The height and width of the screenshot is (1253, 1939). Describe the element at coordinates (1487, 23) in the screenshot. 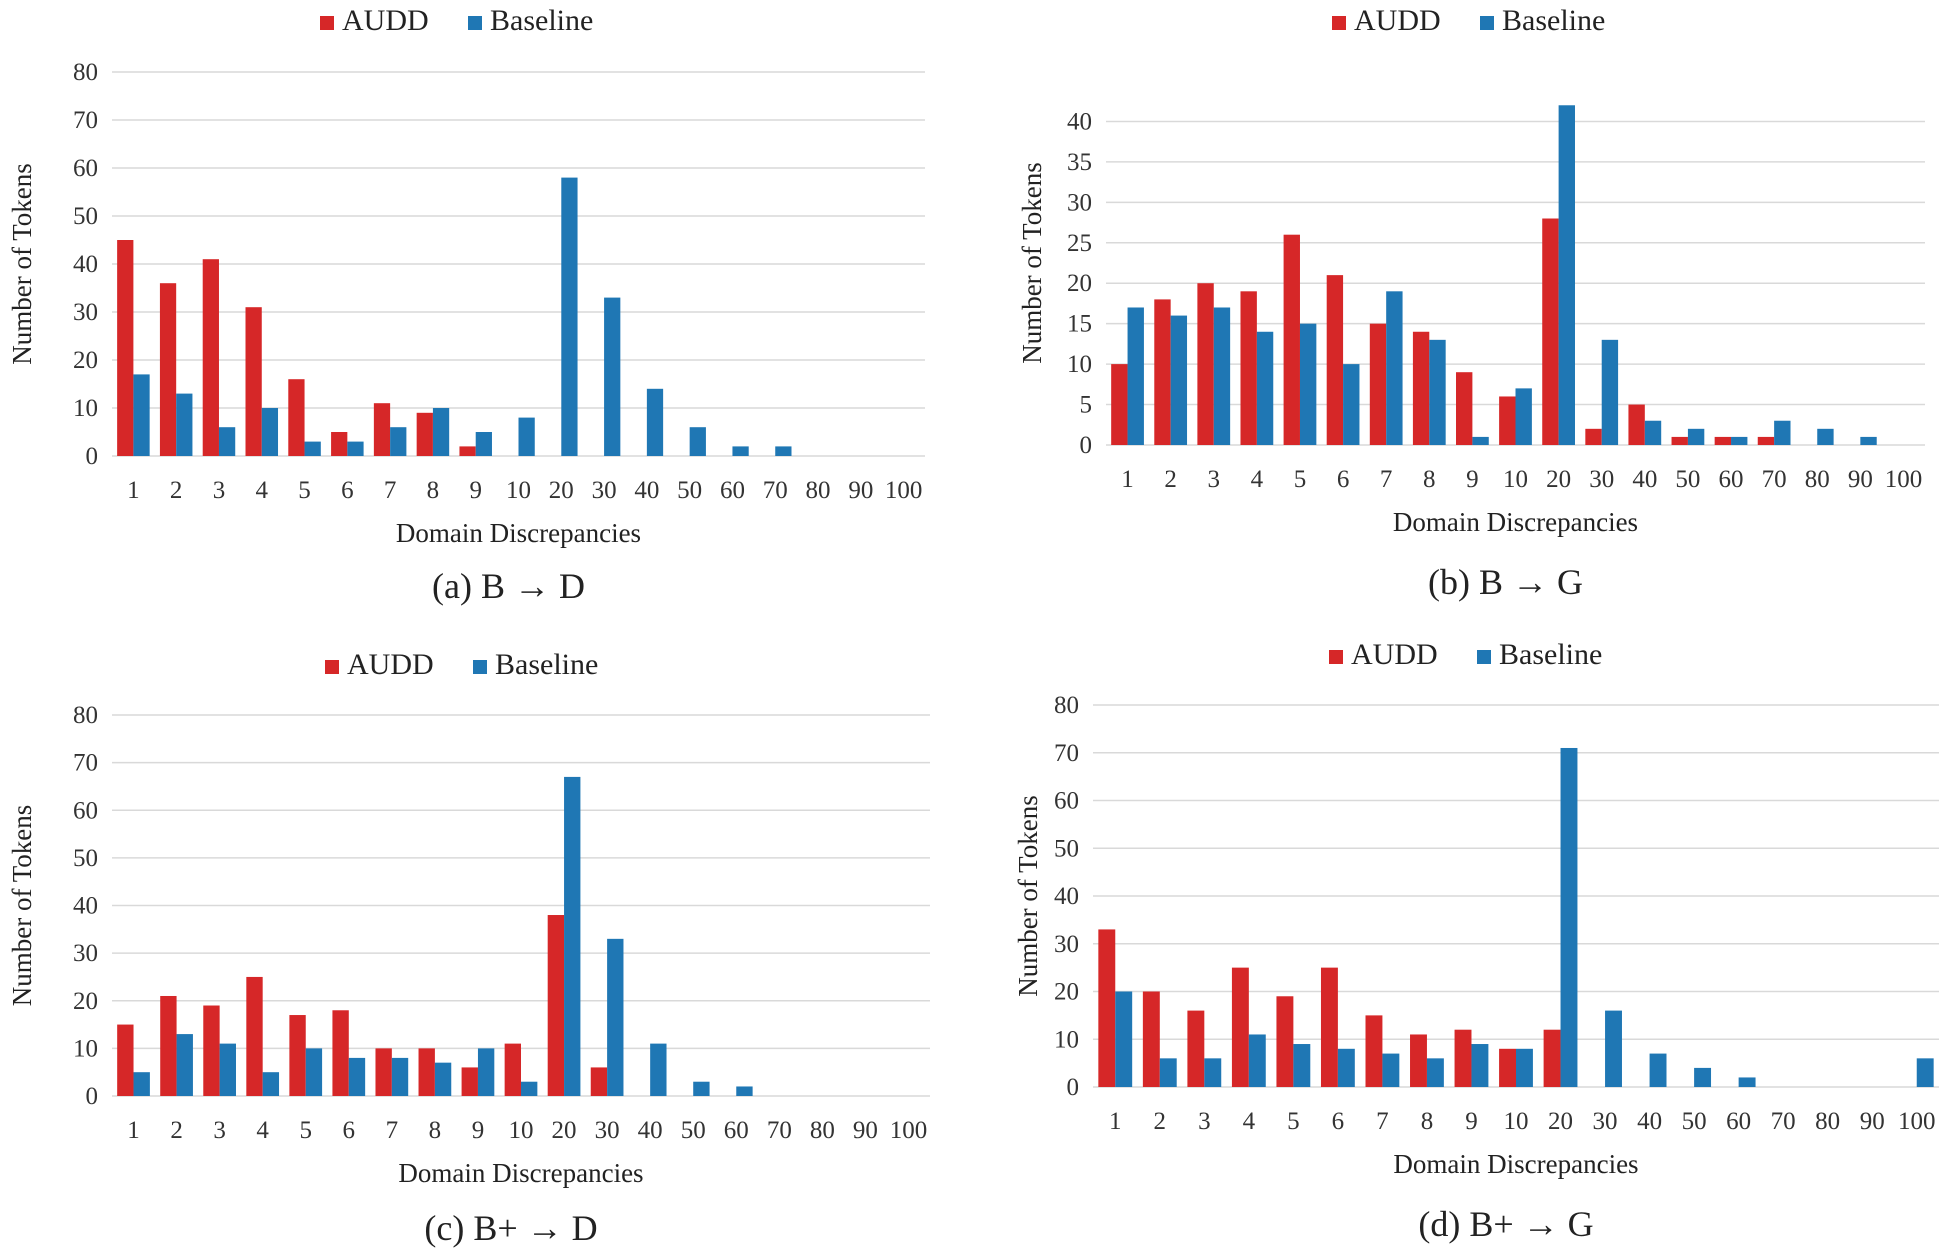

I see `legend-swatch-baseline` at that location.